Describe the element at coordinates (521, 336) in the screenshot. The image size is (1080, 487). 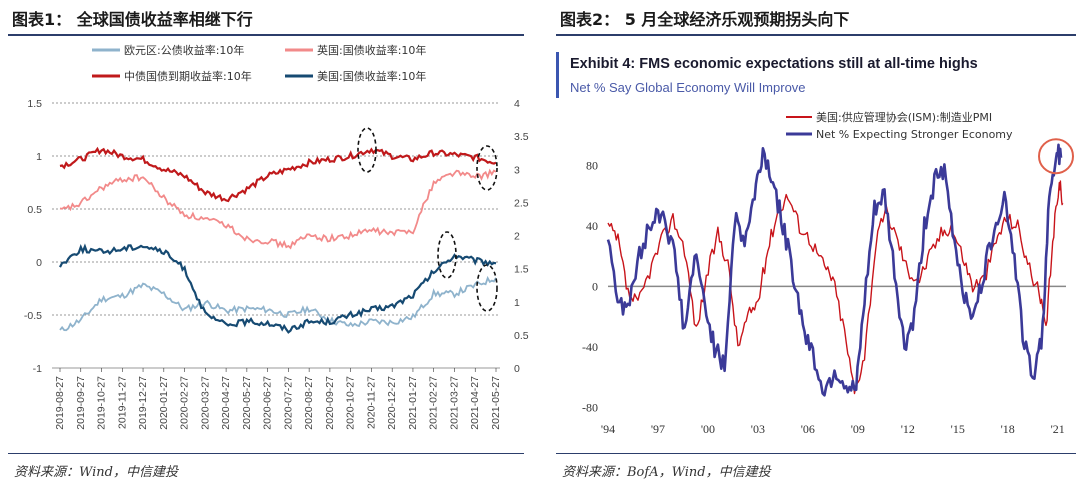
I see `y-right-tick-label: 0.5` at that location.